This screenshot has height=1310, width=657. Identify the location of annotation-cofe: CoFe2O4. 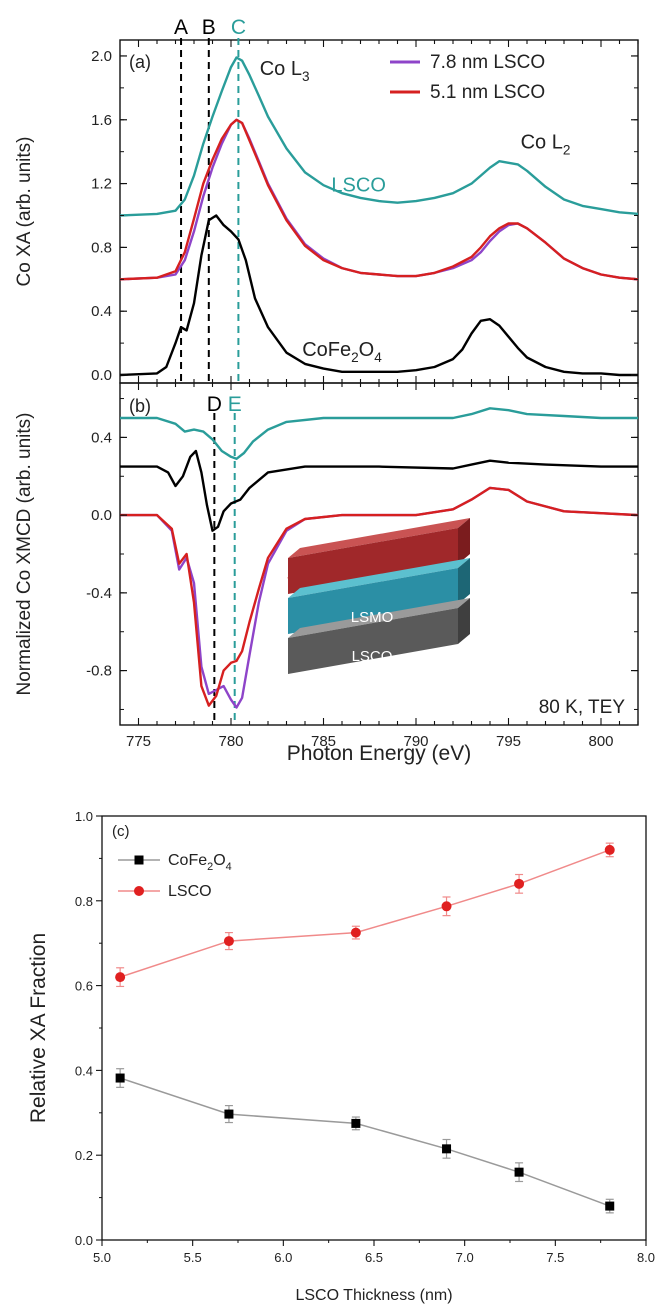
(342, 352).